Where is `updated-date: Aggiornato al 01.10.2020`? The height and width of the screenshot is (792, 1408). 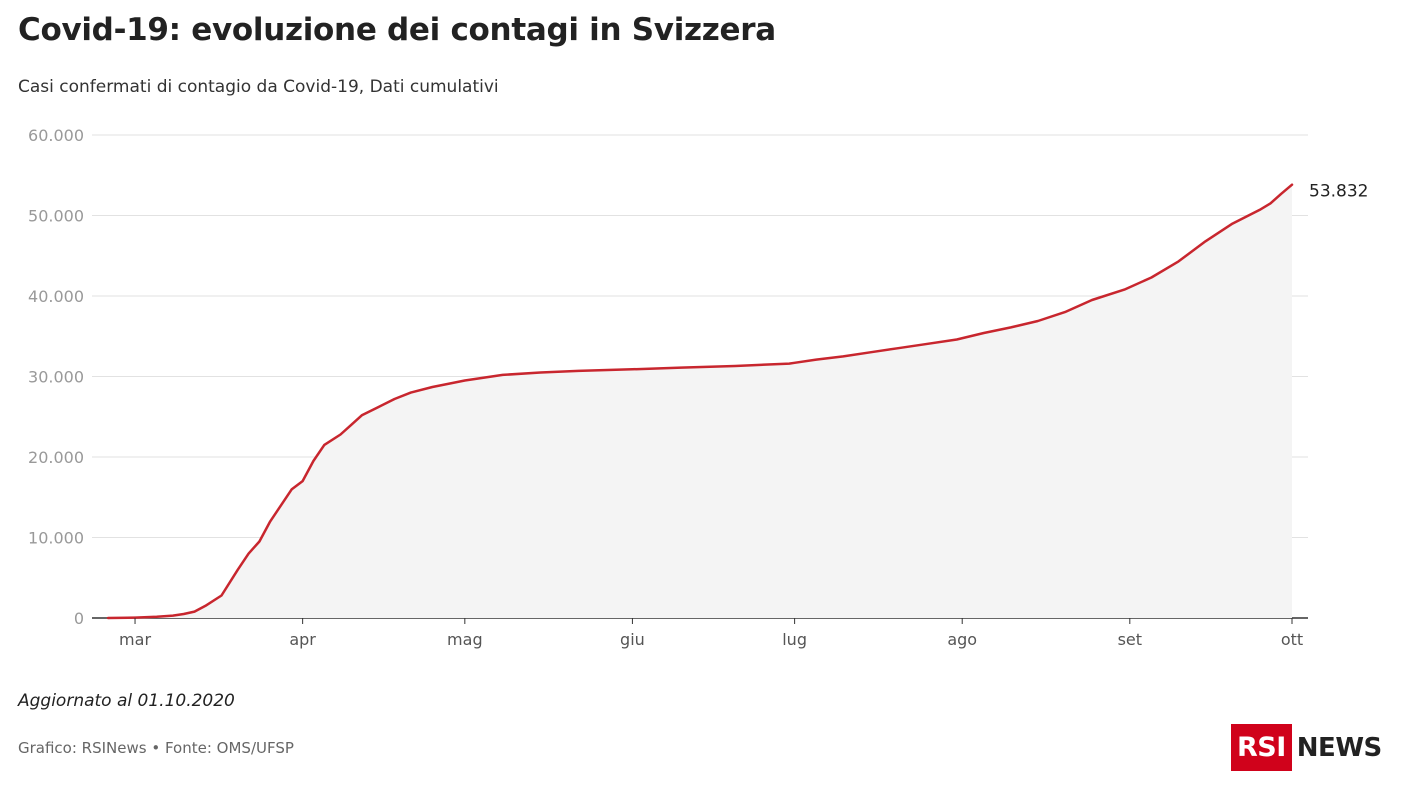
updated-date: Aggiornato al 01.10.2020 is located at coordinates (126, 701).